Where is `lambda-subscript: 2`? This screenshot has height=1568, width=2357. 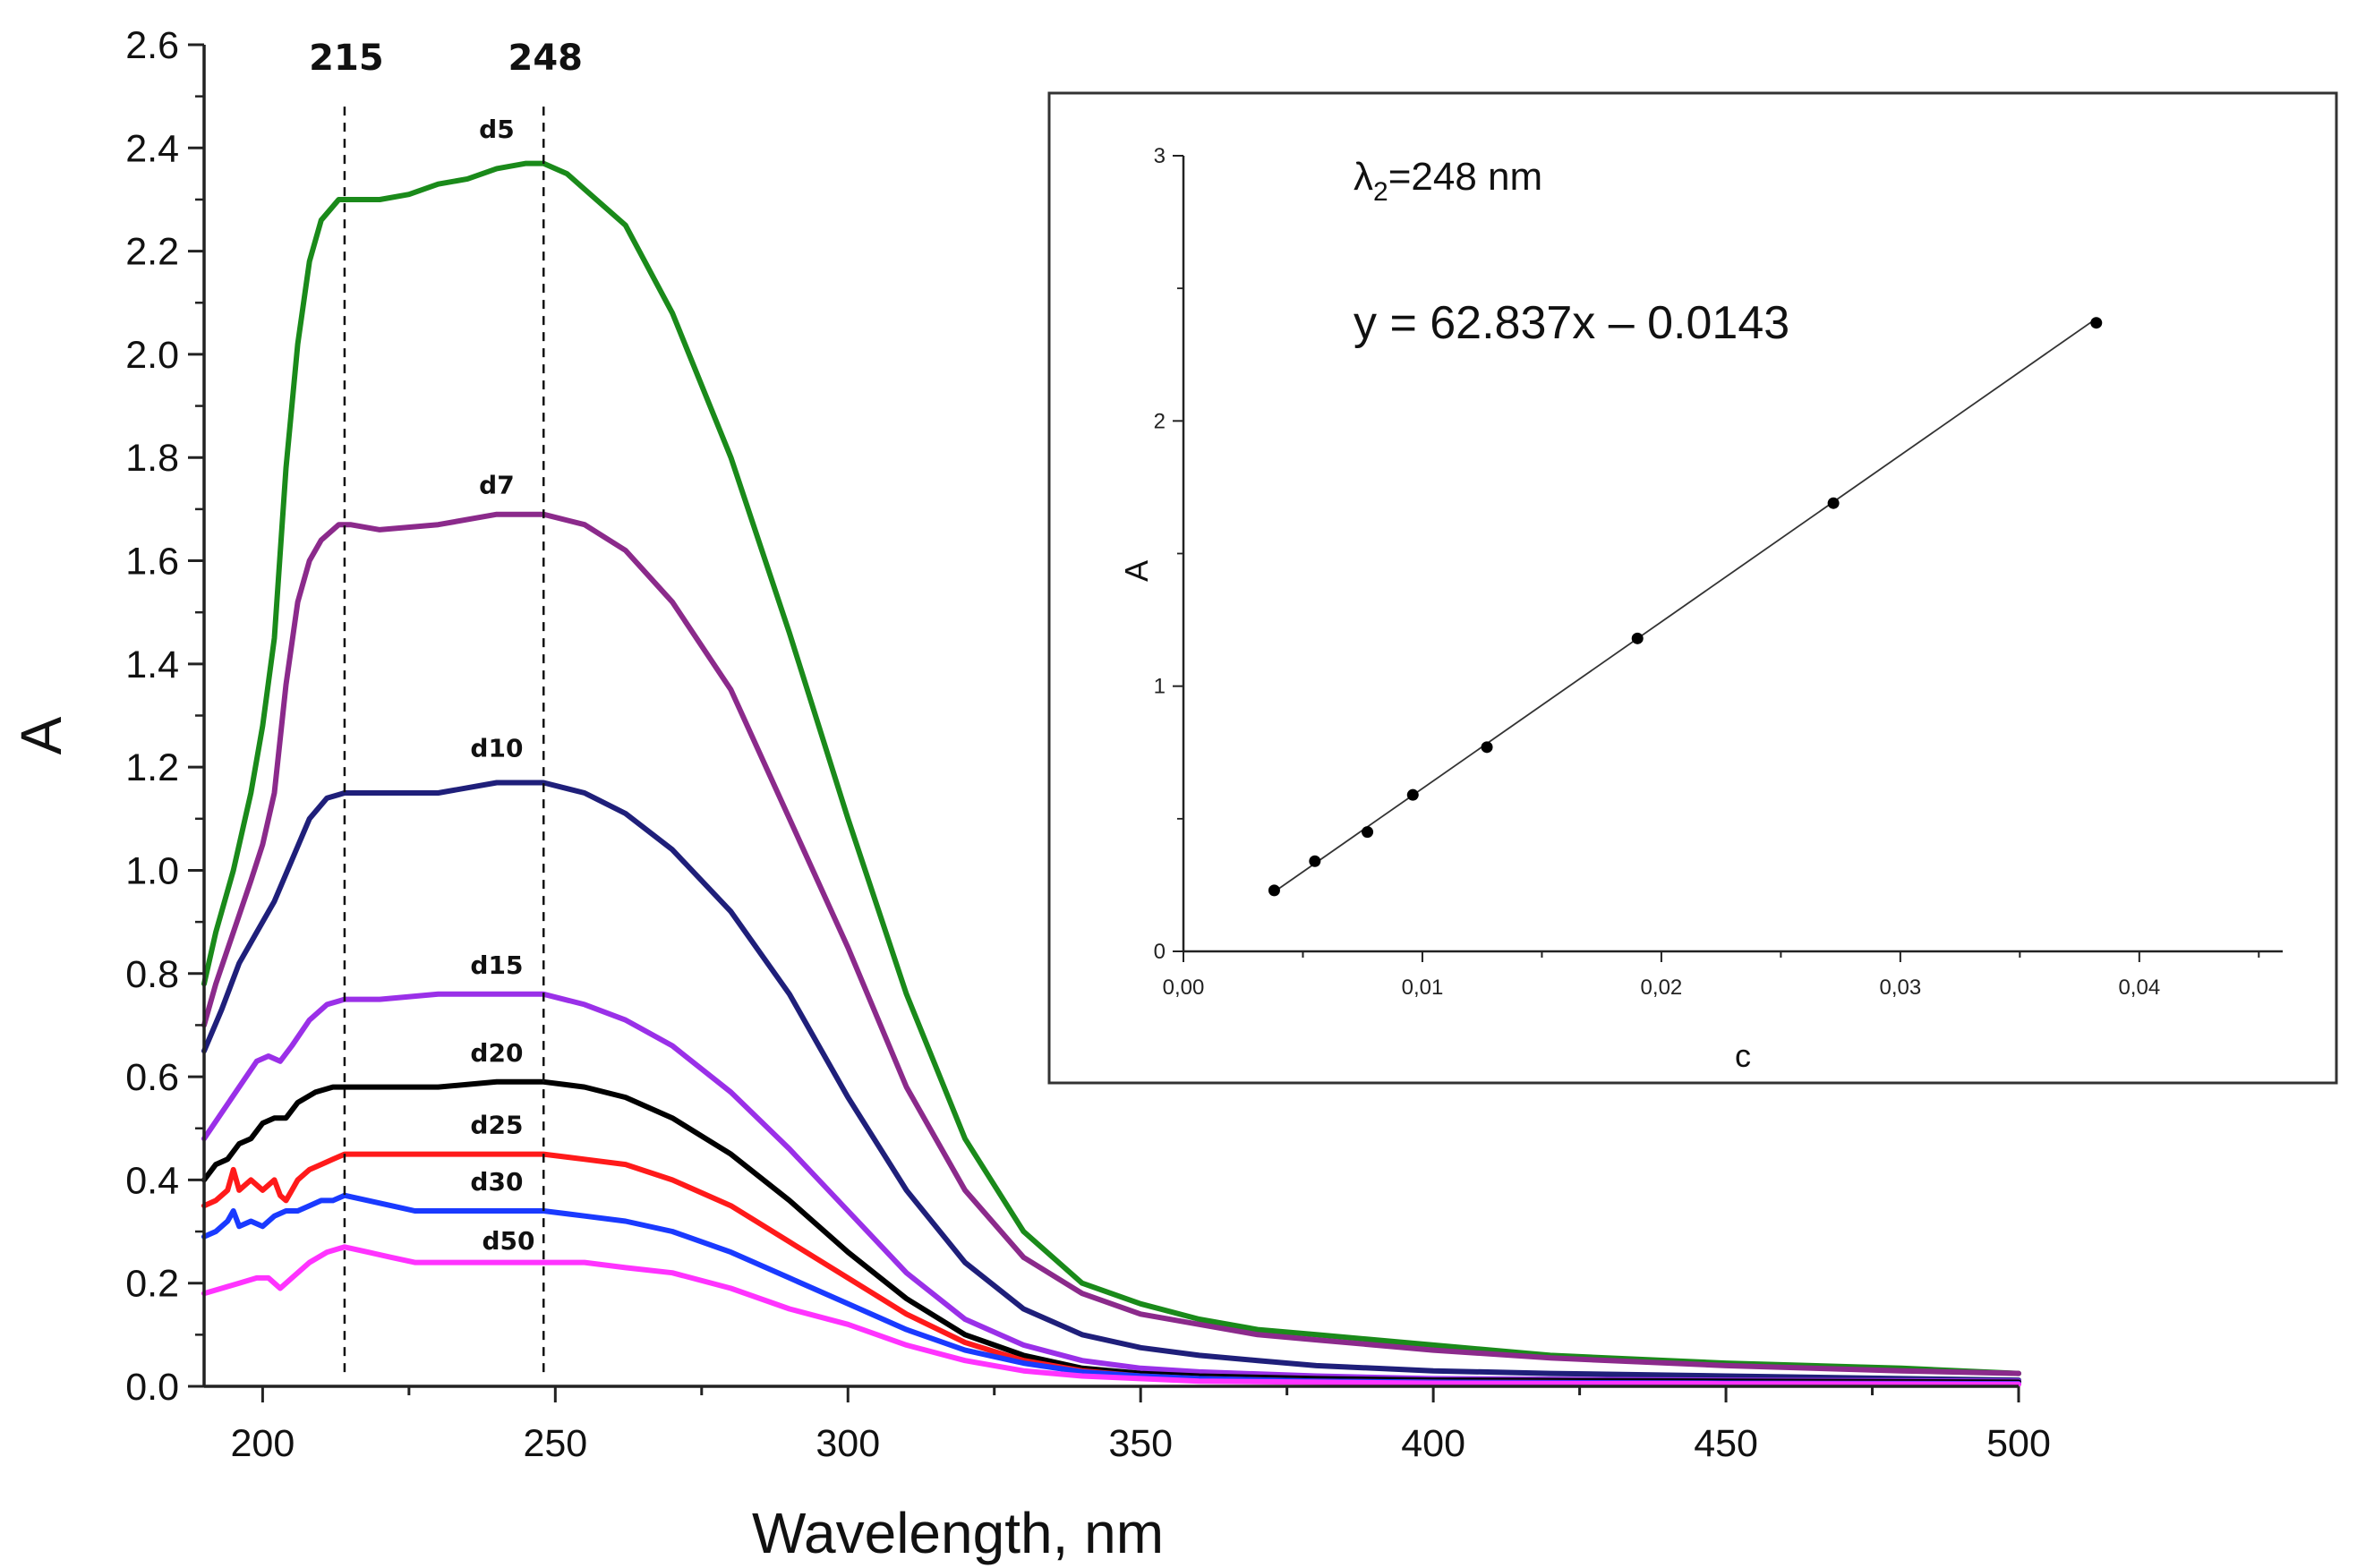
lambda-subscript: 2 is located at coordinates (1380, 192).